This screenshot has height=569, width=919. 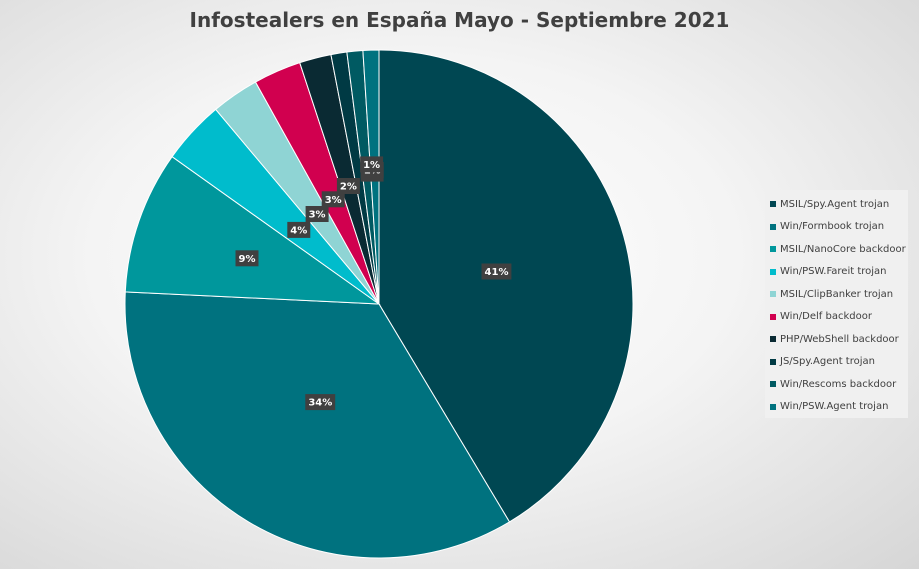 I want to click on svg-text: 41%, so click(x=497, y=272).